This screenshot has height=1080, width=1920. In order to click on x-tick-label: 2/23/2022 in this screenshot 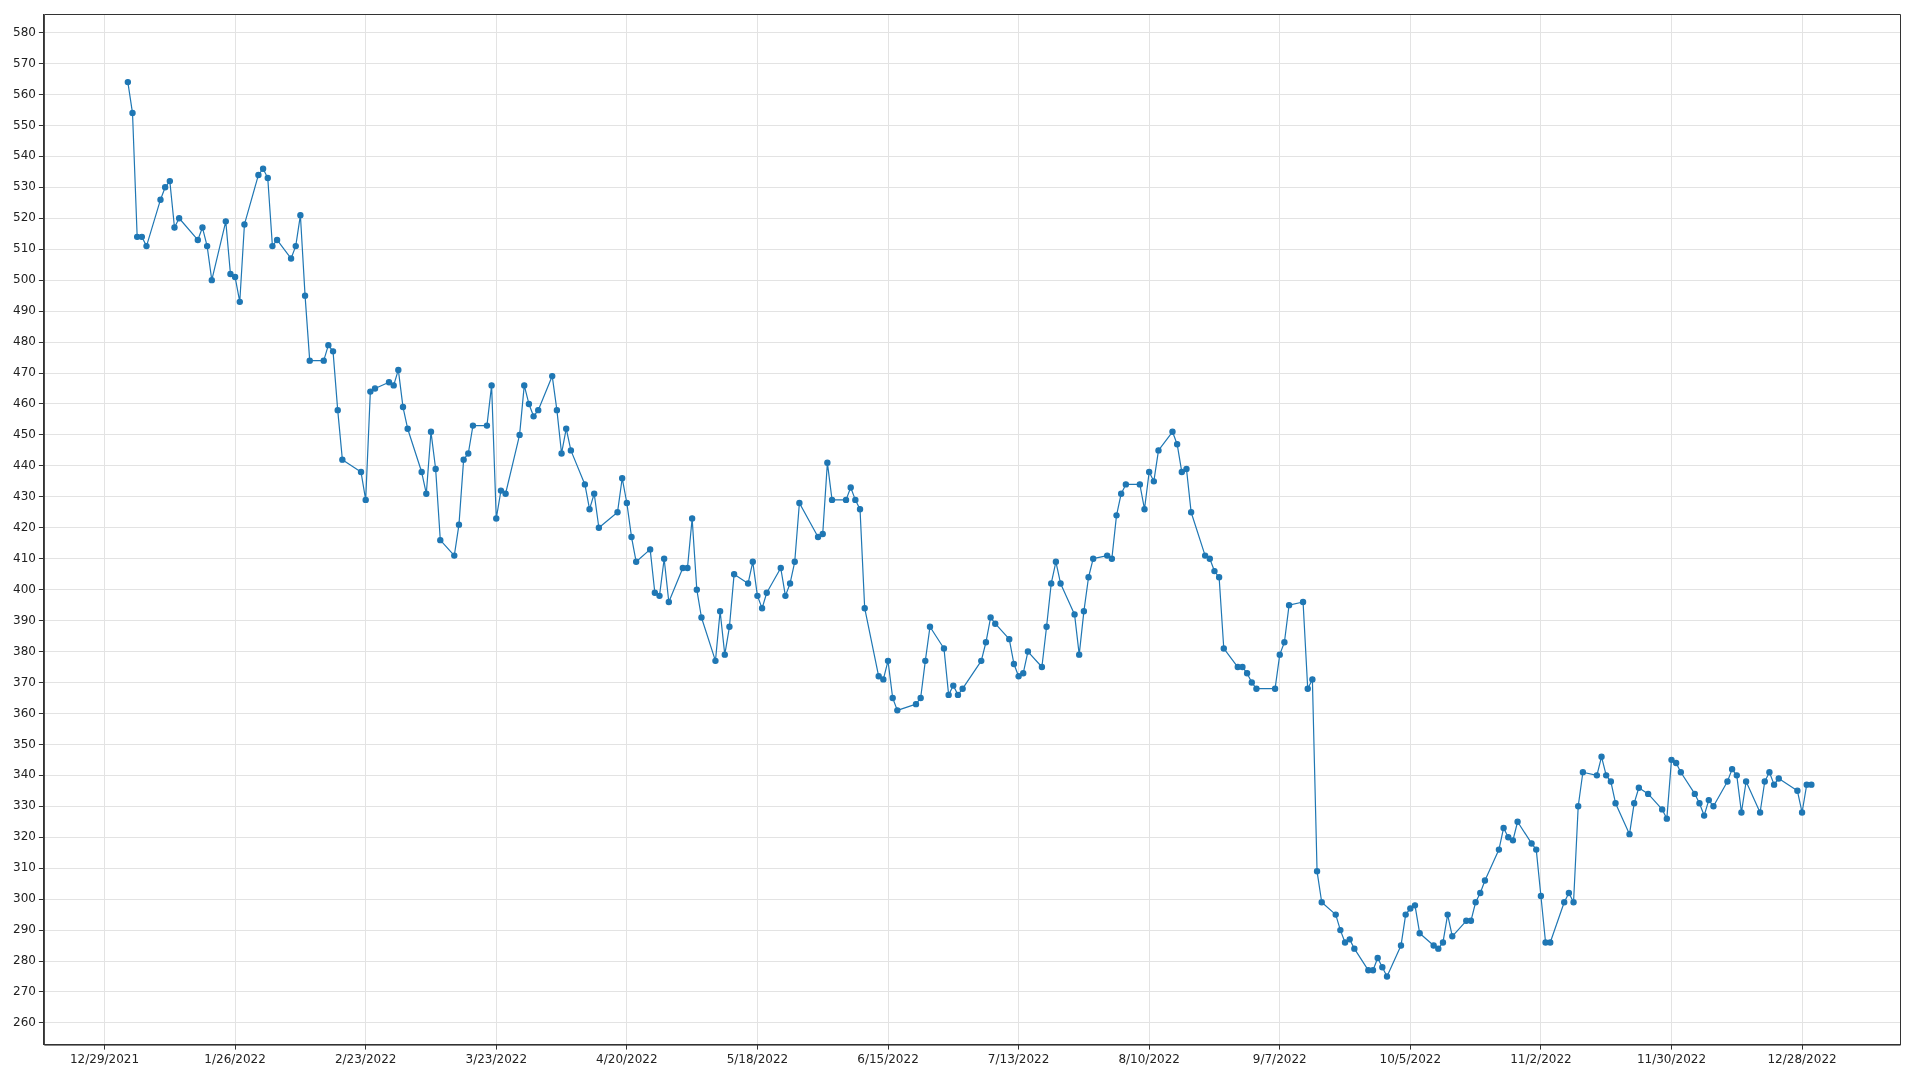, I will do `click(365, 1058)`.